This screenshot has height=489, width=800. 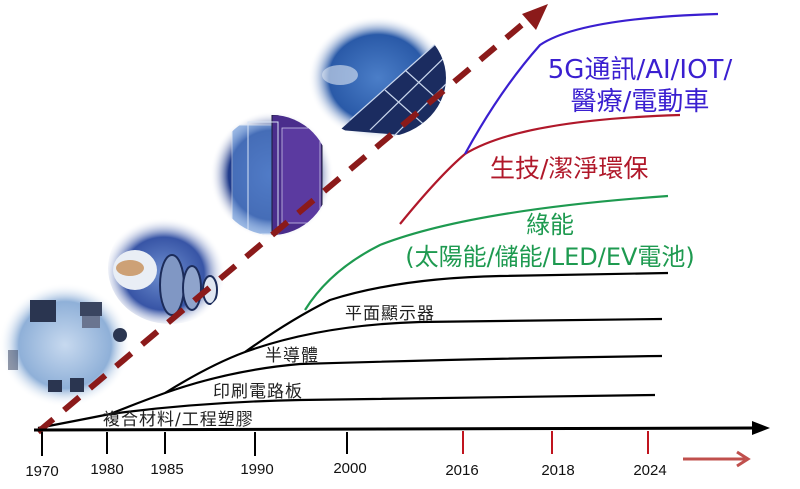 I want to click on display-panels-image, so click(x=272, y=175).